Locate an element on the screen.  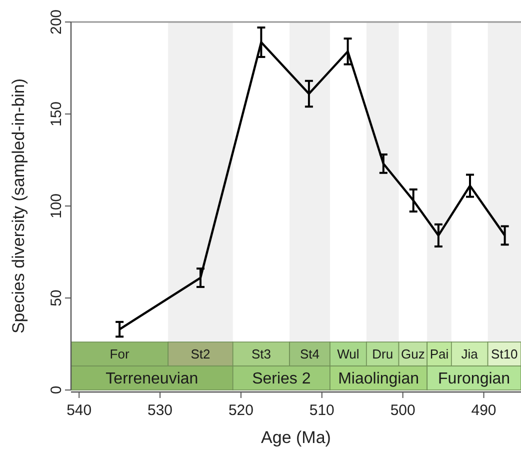
band-label: For is located at coordinates (120, 354).